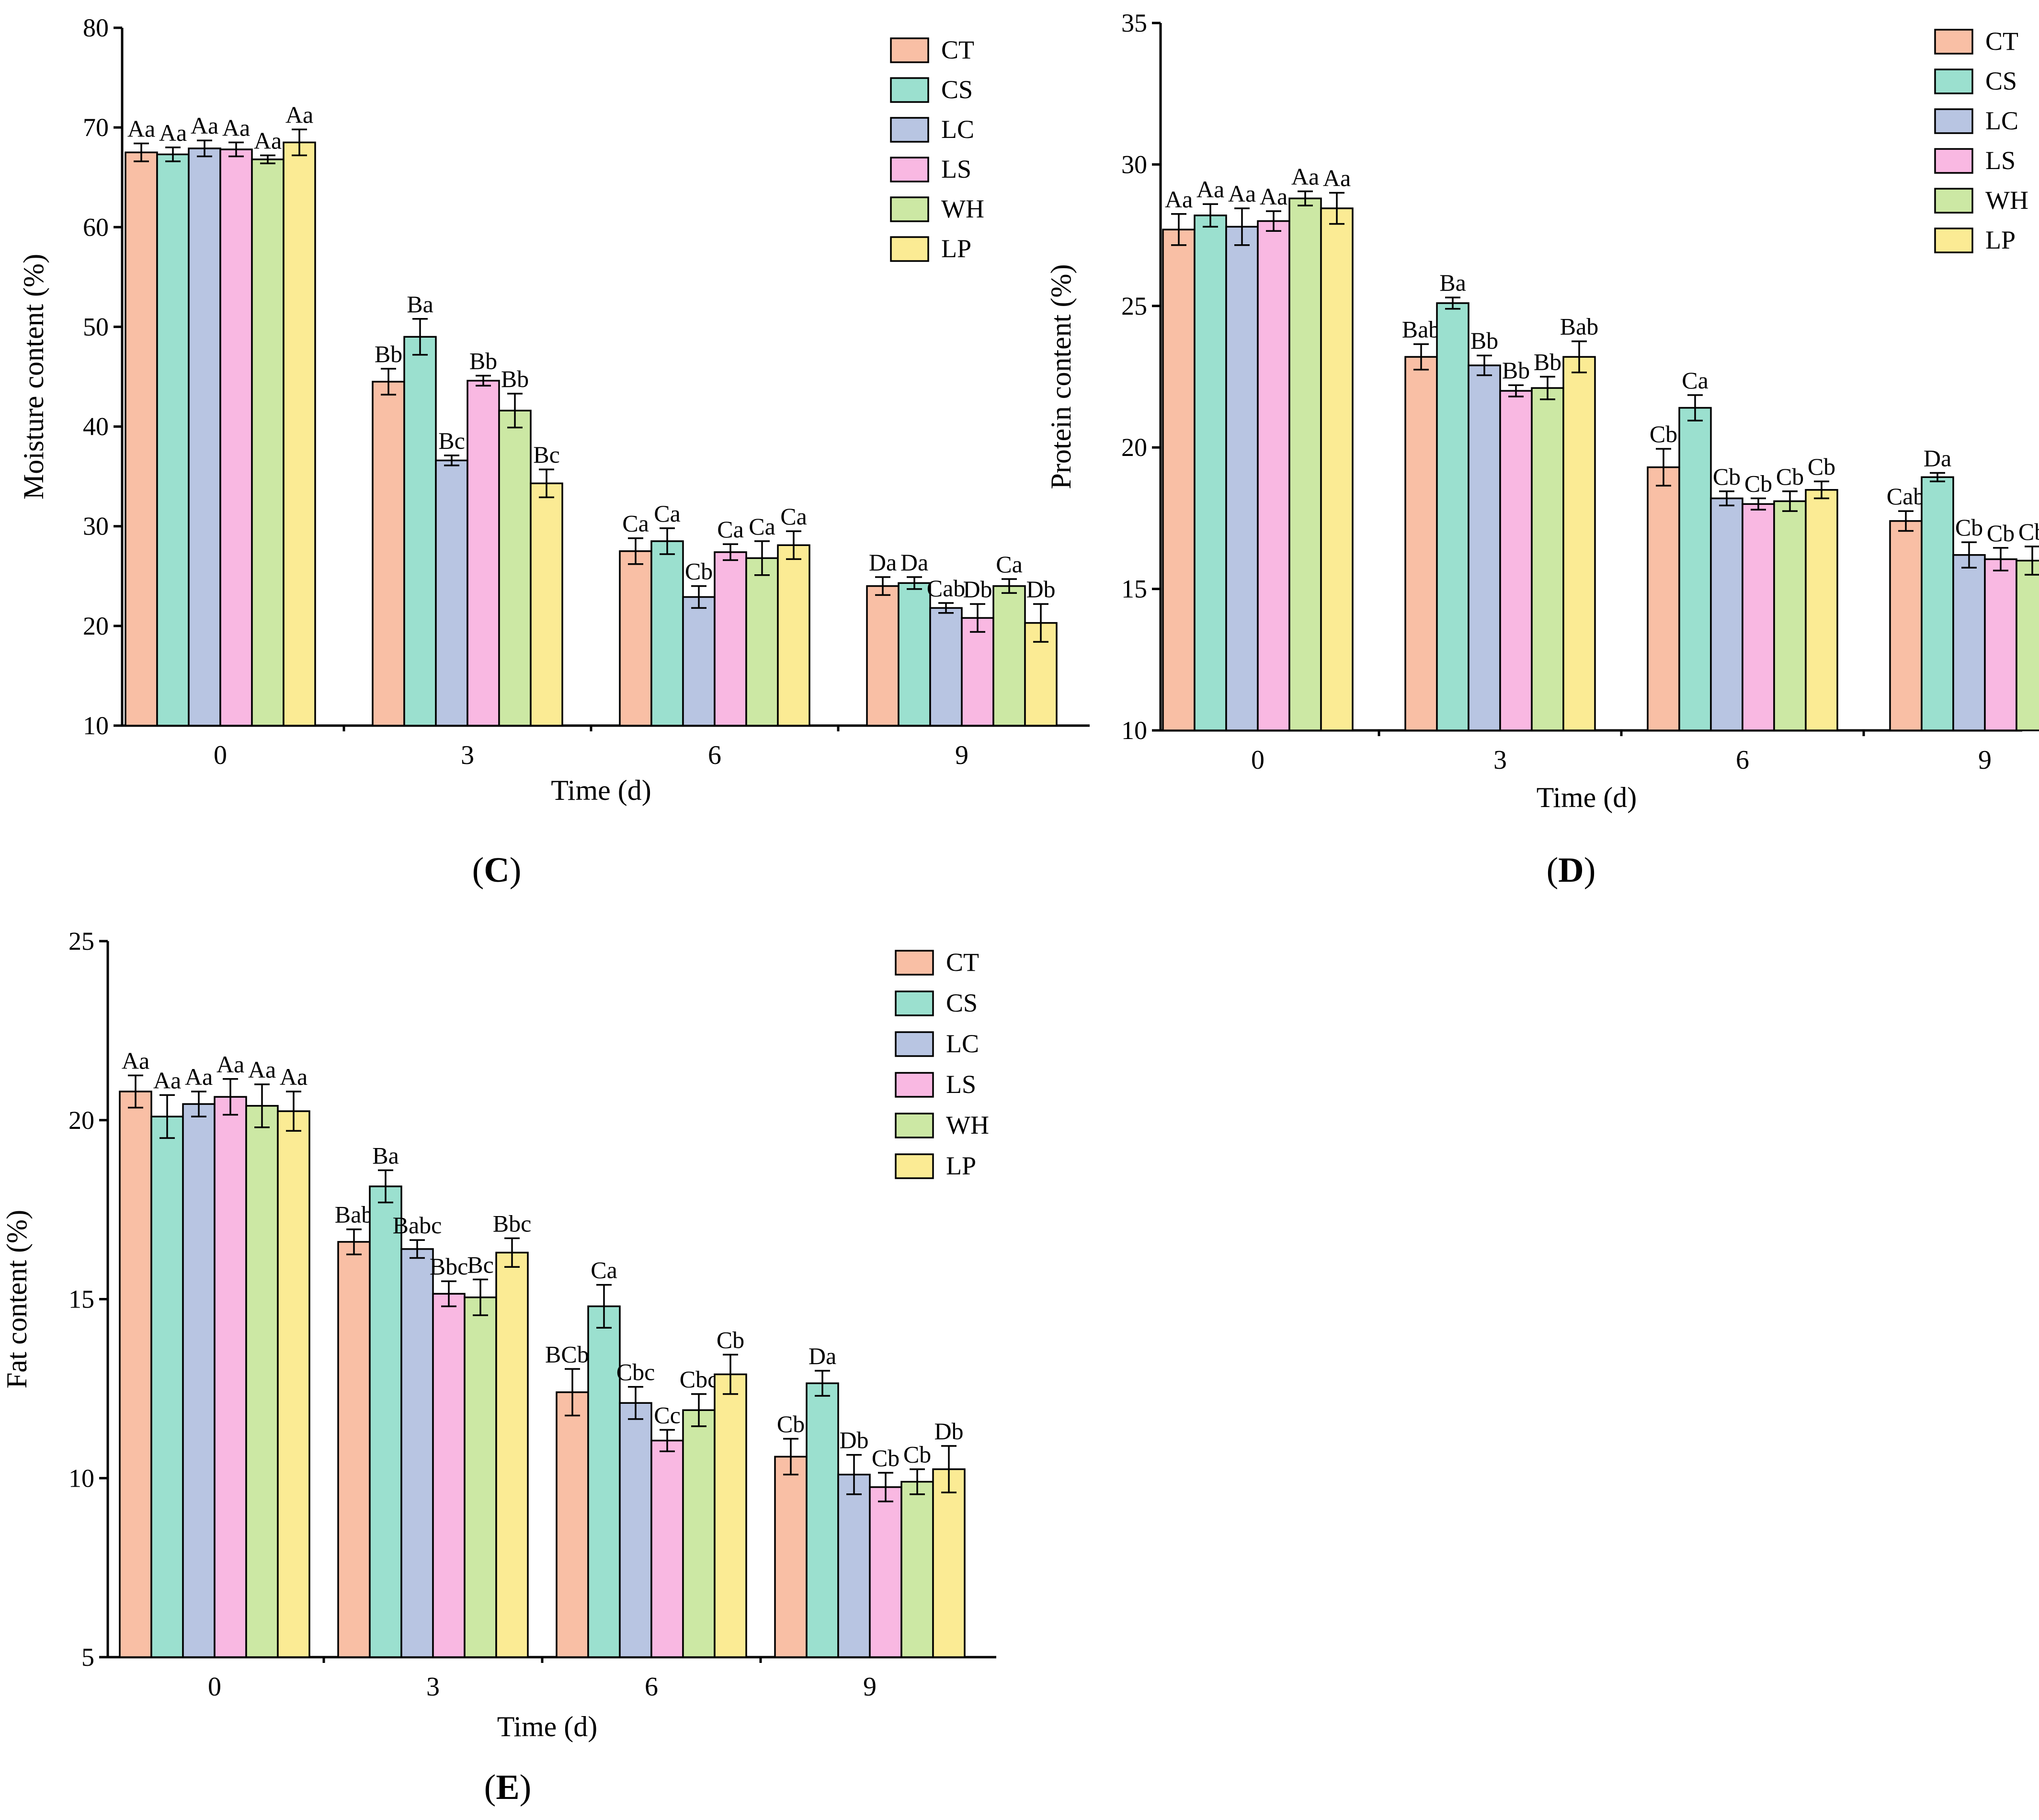  What do you see at coordinates (33, 377) in the screenshot?
I see `y-axis-title: Moisture content (%)` at bounding box center [33, 377].